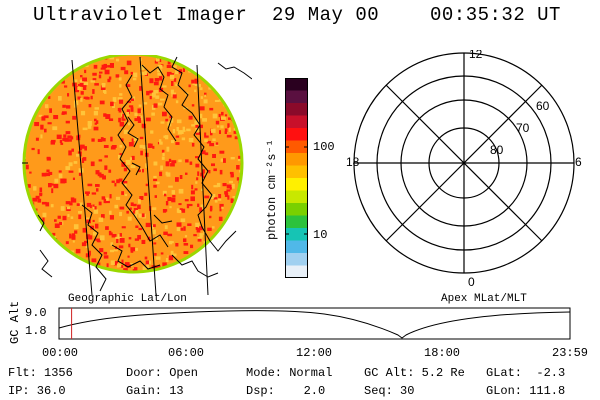 The height and width of the screenshot is (400, 600). Describe the element at coordinates (60, 353) in the screenshot. I see `altitude-xtick-0000: 00:00` at that location.